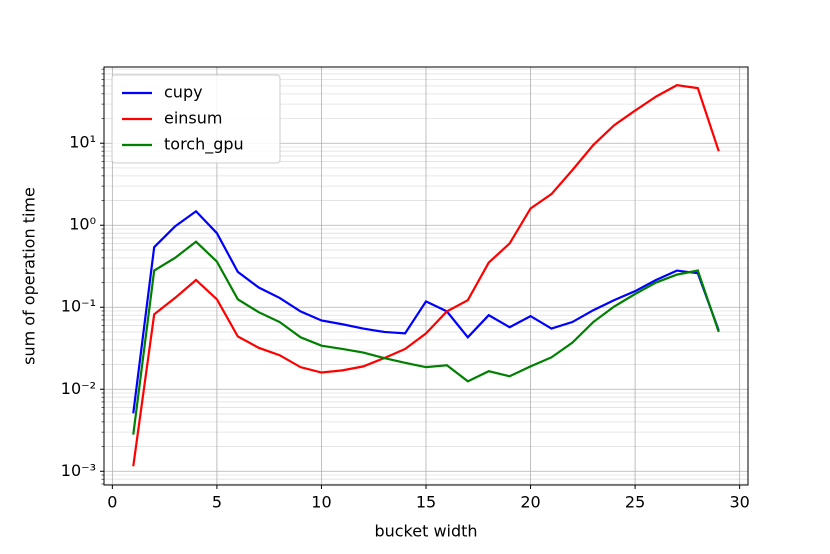 The height and width of the screenshot is (554, 830). What do you see at coordinates (739, 502) in the screenshot?
I see `x-tick-label: 30` at bounding box center [739, 502].